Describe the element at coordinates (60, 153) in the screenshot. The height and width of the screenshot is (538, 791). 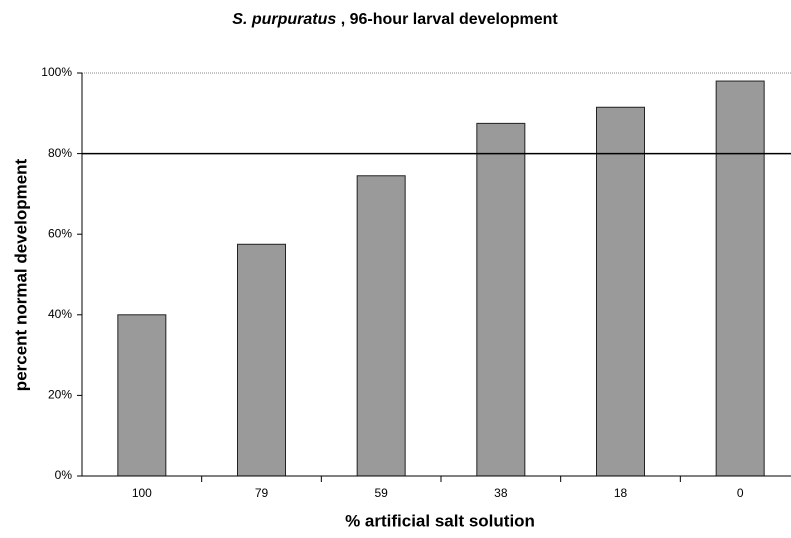
I see `y-tick-label: 80%` at that location.